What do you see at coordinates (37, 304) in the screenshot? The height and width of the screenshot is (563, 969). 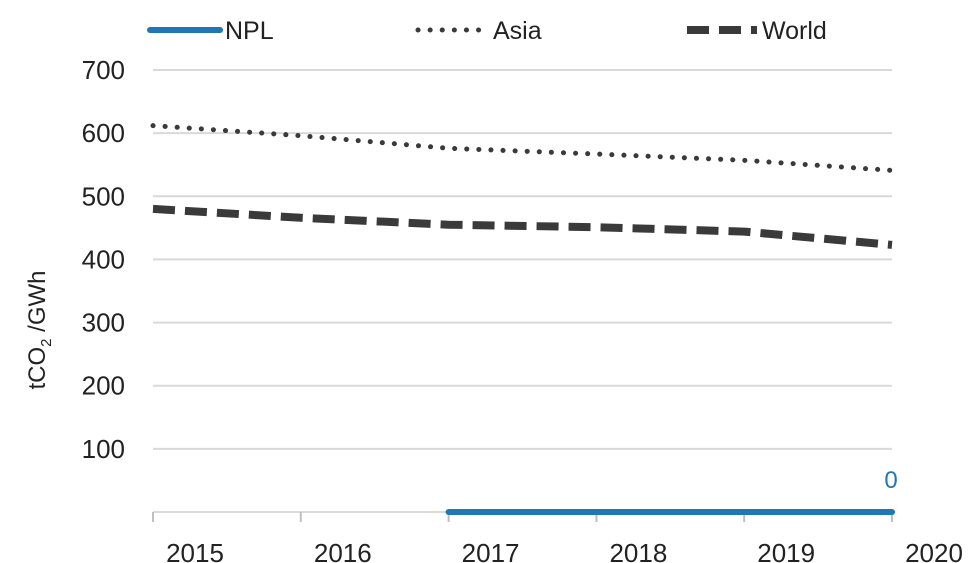 I see `y-axis-title-suffix: /GWh` at bounding box center [37, 304].